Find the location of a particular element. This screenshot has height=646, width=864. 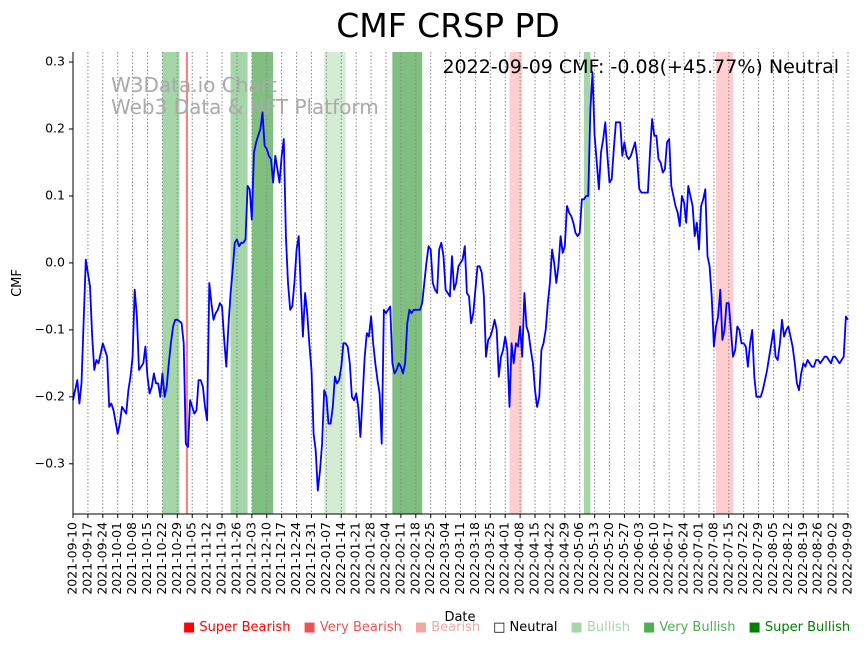

legend-item: ■ Bearish is located at coordinates (447, 627).